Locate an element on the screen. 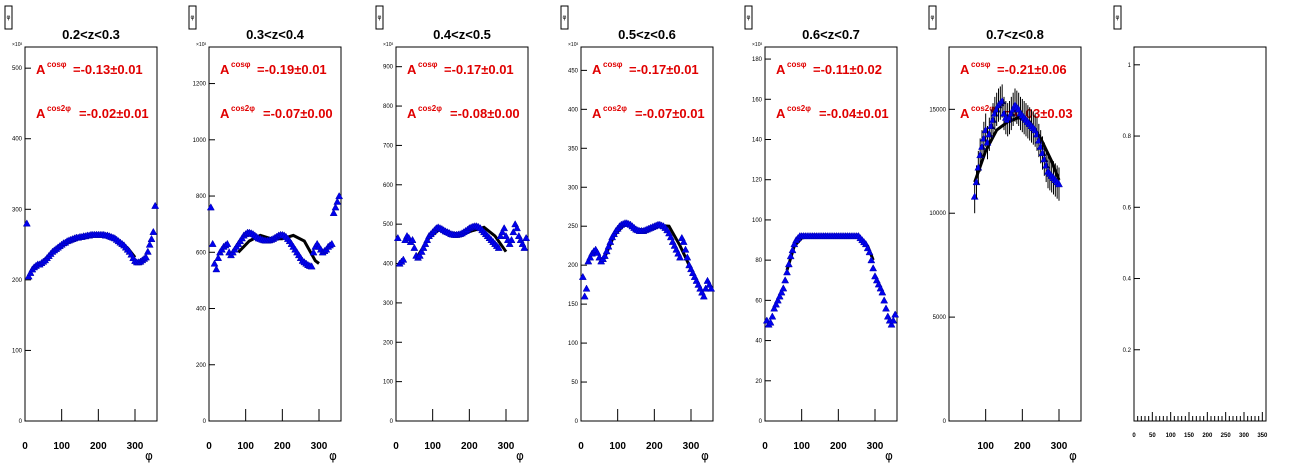  annotation-value: =-0.21±0.06 is located at coordinates (1032, 69).